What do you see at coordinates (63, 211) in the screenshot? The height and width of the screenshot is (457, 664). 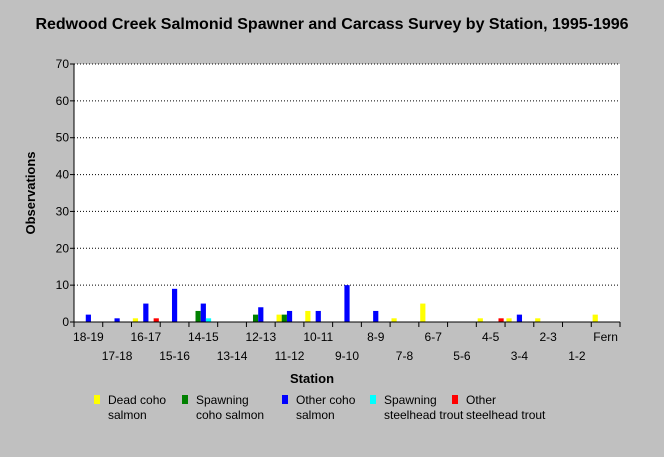 I see `y-tick-label: 30` at bounding box center [63, 211].